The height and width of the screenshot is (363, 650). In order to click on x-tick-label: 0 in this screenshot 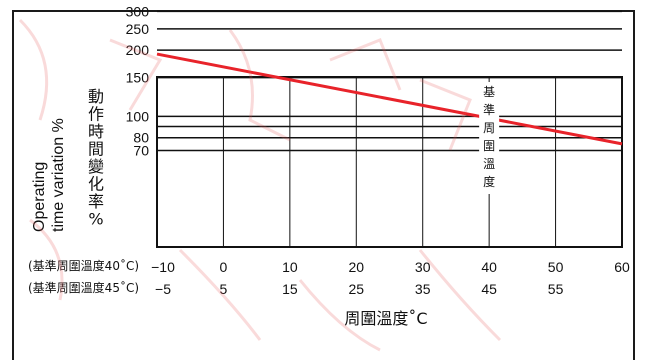, I will do `click(224, 267)`.